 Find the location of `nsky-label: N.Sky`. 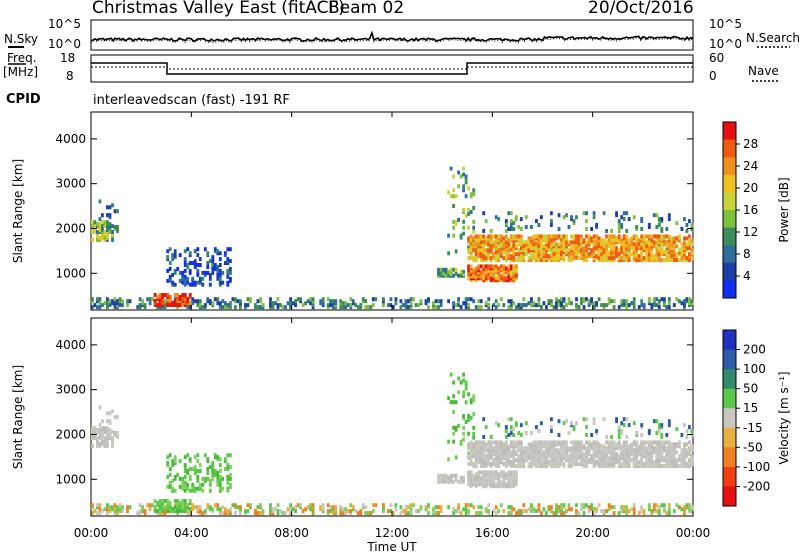

nsky-label: N.Sky is located at coordinates (21, 39).